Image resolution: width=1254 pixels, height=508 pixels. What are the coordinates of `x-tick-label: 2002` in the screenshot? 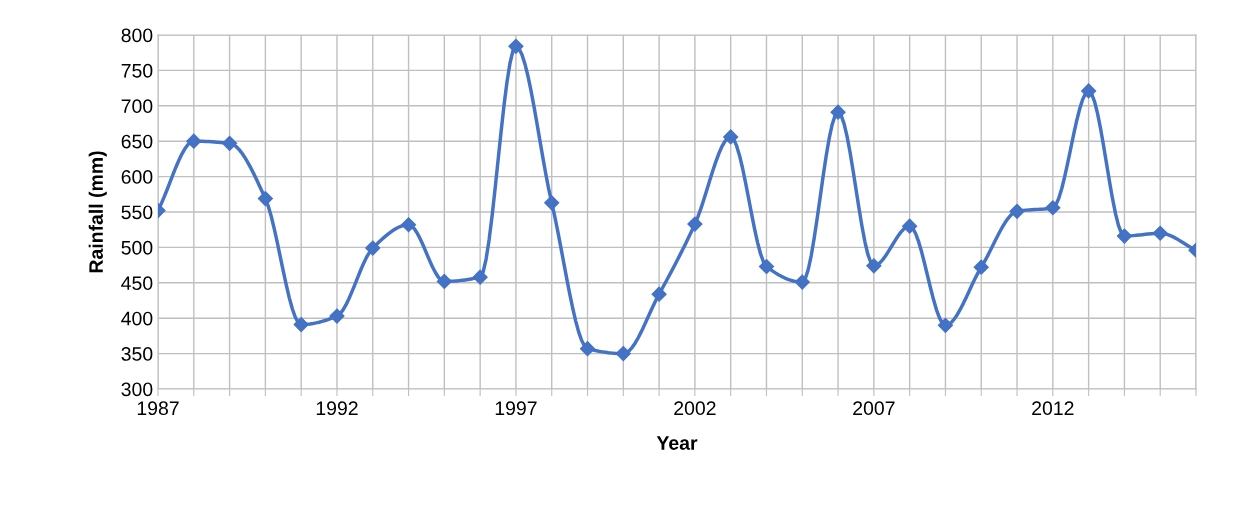 It's located at (695, 408).